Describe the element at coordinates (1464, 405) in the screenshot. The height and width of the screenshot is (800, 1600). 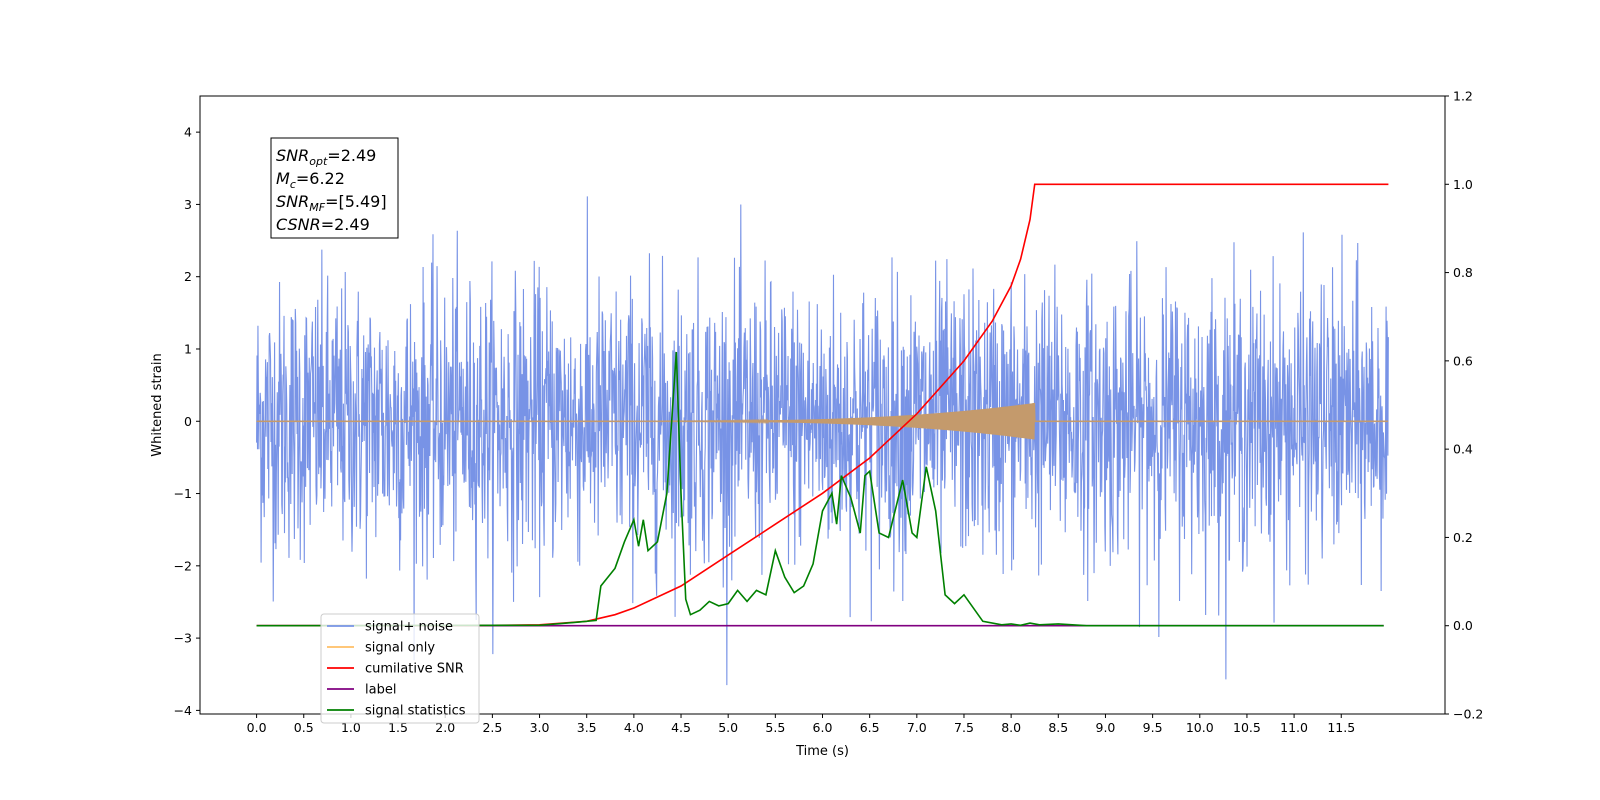
I see `y-axis-right: 1.2 1.0 0.8 0.6 0.4 0.2 0.0 −0.2` at that location.